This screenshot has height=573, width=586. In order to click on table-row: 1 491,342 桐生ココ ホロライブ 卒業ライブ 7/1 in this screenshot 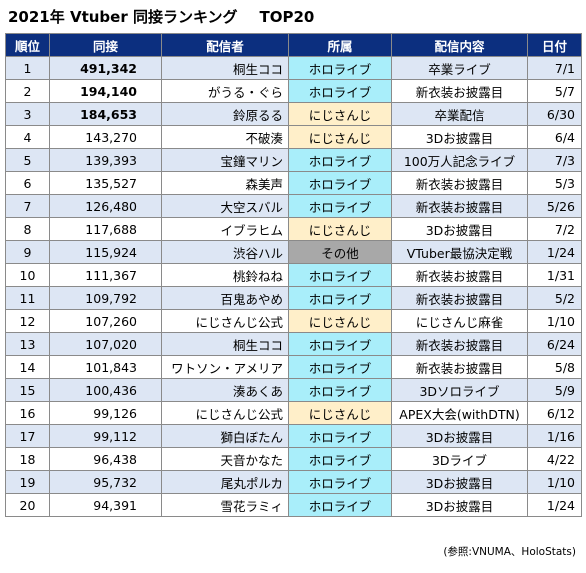, I will do `click(293, 68)`.